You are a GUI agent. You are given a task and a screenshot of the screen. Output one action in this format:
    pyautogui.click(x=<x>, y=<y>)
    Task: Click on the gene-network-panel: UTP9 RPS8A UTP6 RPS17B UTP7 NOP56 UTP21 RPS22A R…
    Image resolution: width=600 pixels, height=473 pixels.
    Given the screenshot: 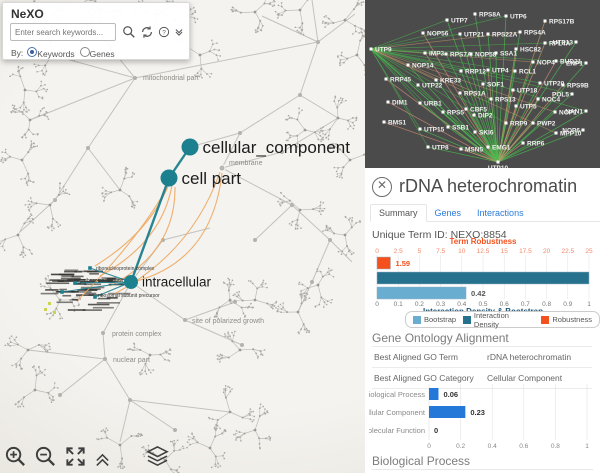 What is the action you would take?
    pyautogui.click(x=482, y=84)
    